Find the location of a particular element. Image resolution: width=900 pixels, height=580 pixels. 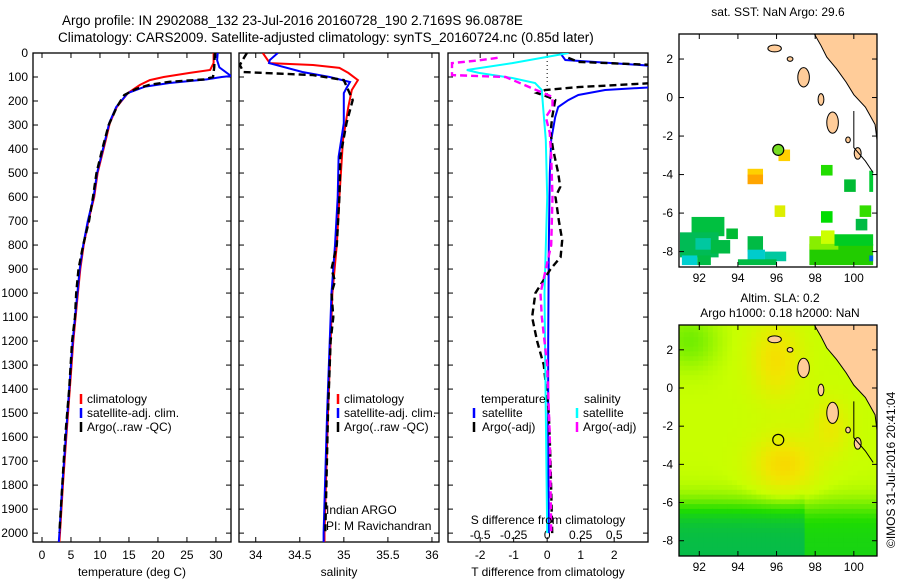

lat-tick-label: -8 is located at coordinates (667, 252).